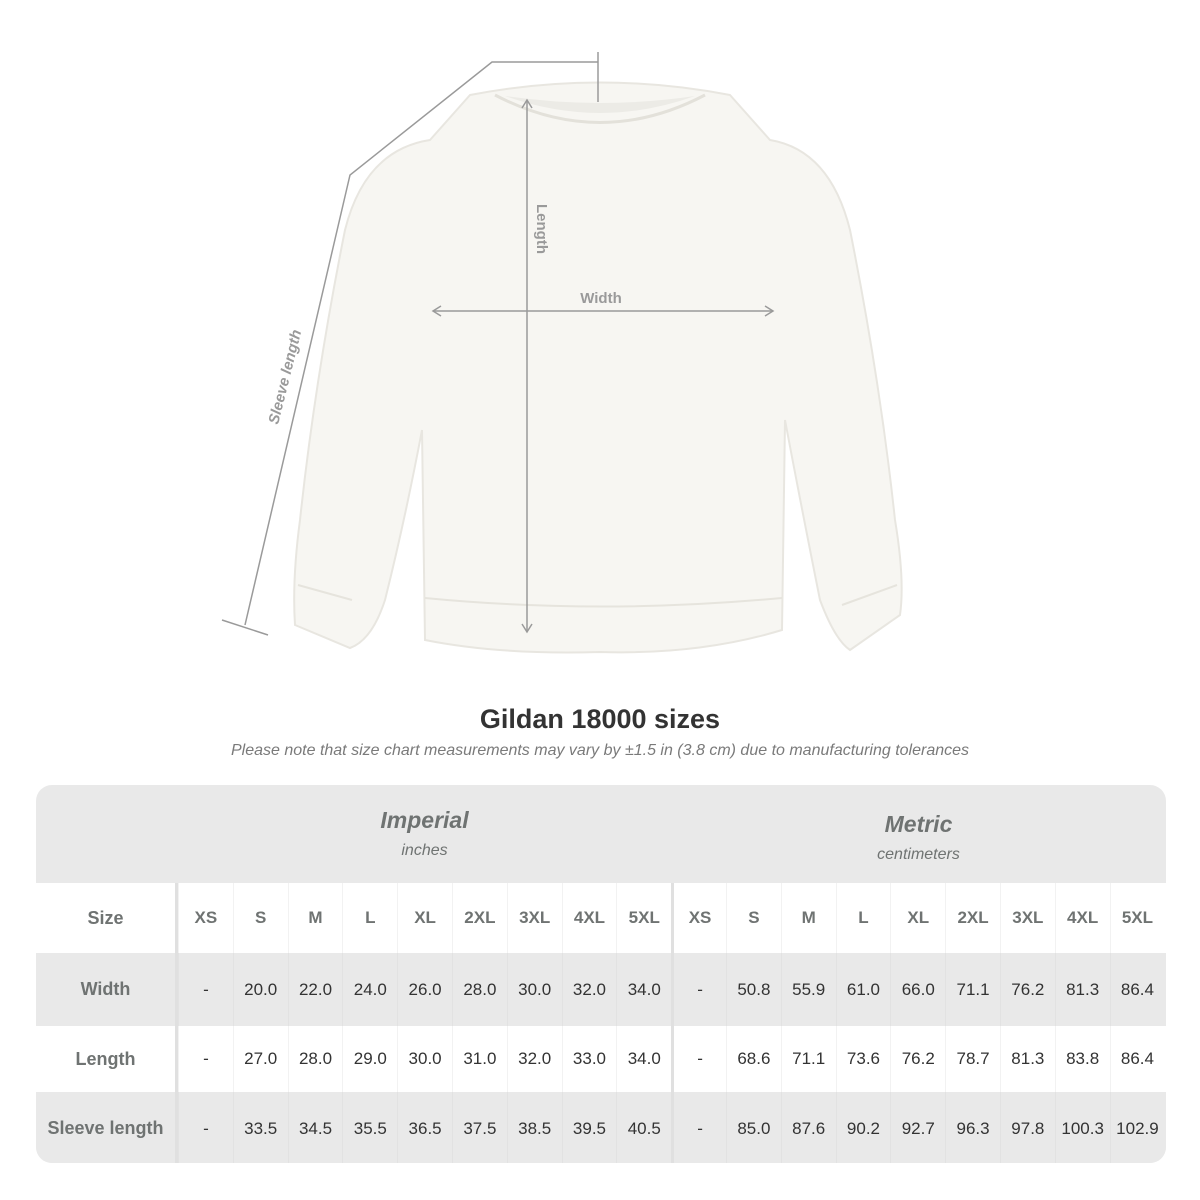 The height and width of the screenshot is (1200, 1200). I want to click on table-cell: 29.0, so click(369, 1059).